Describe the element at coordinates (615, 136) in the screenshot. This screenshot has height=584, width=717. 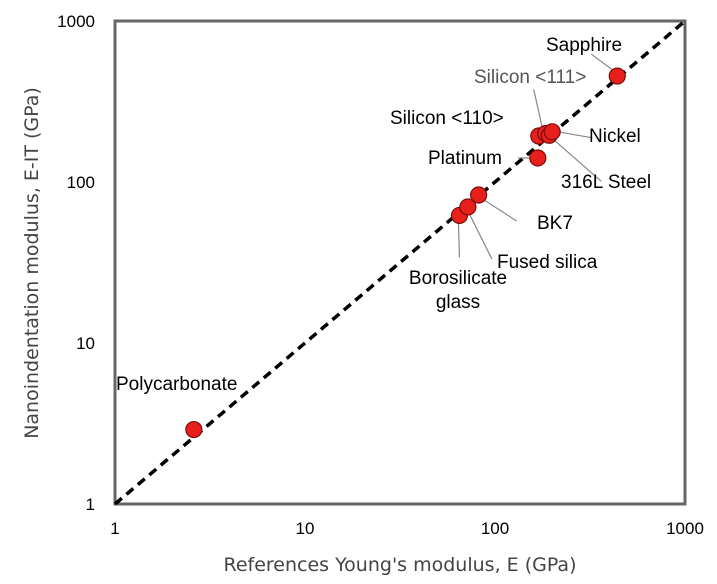
I see `point-label-nickel: Nickel` at that location.